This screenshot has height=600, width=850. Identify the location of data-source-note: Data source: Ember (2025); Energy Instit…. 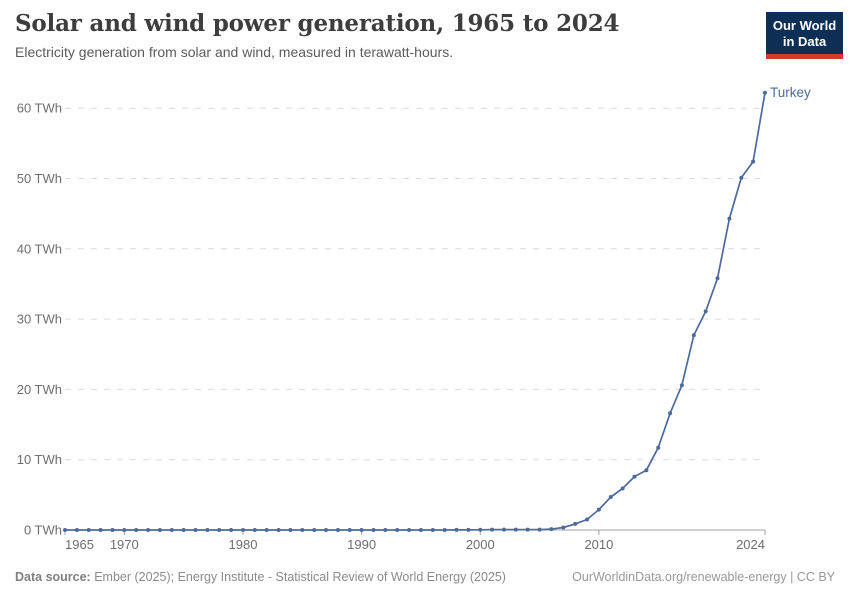
(260, 577).